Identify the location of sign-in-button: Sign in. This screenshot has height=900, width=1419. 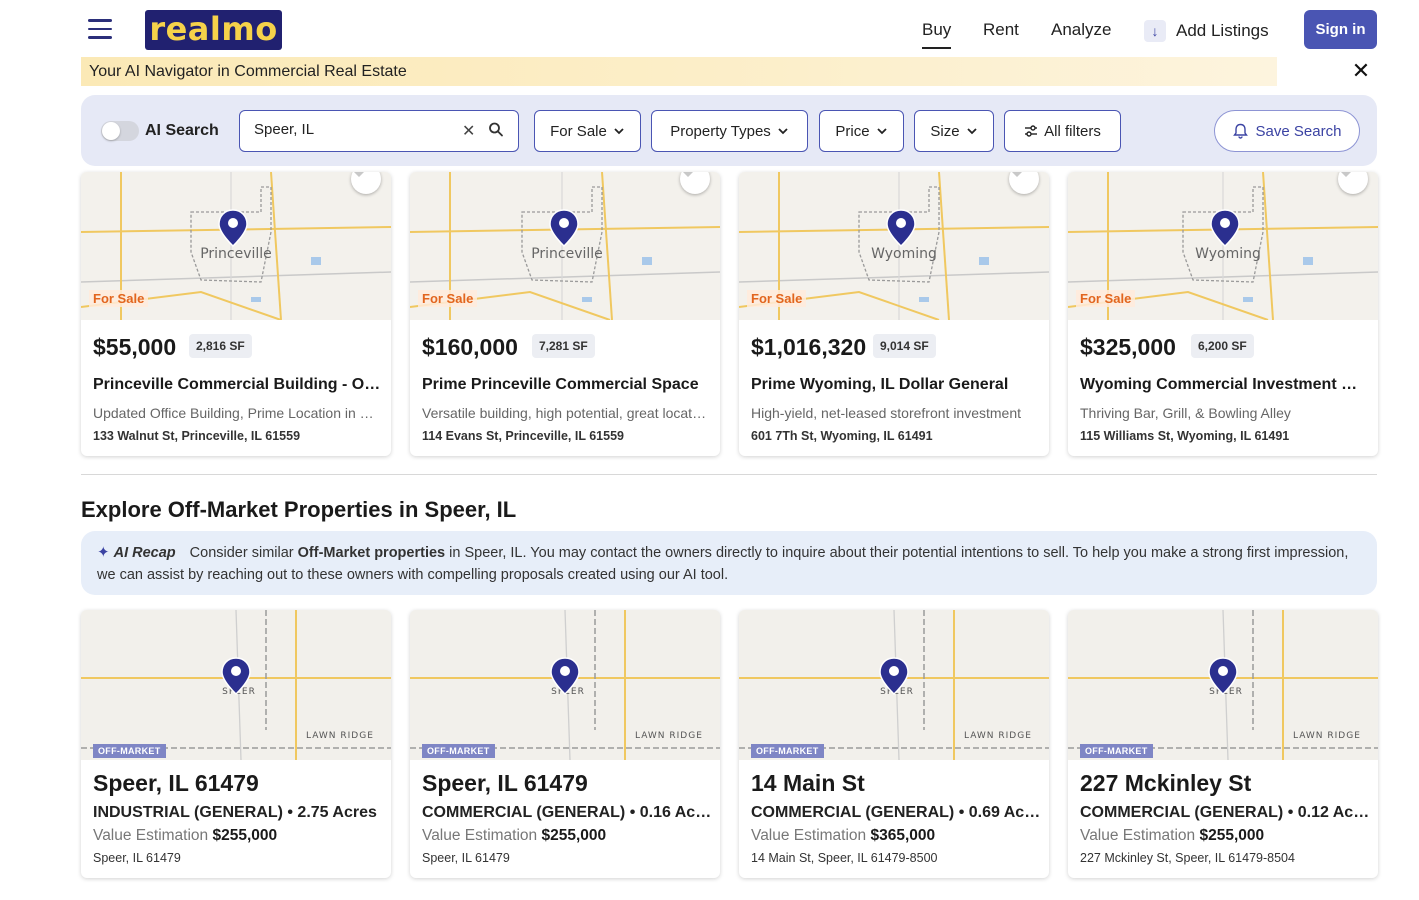
(1340, 29).